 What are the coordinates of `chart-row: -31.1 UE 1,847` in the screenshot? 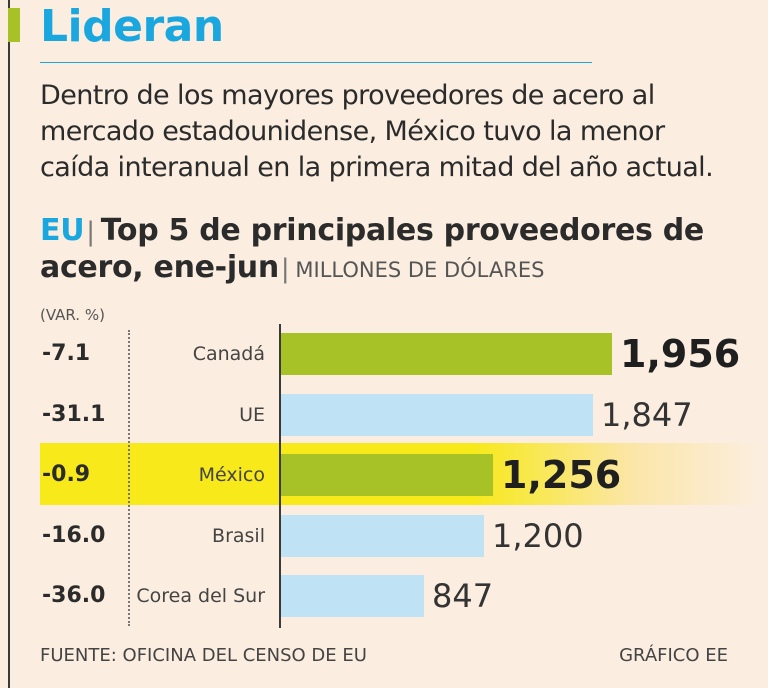 It's located at (384, 415).